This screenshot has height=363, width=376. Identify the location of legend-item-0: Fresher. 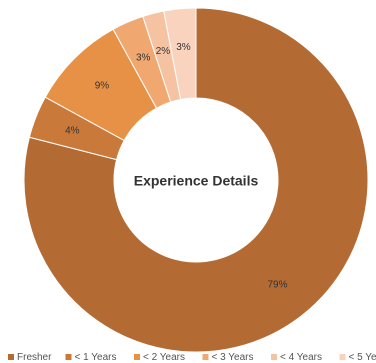
(30, 357).